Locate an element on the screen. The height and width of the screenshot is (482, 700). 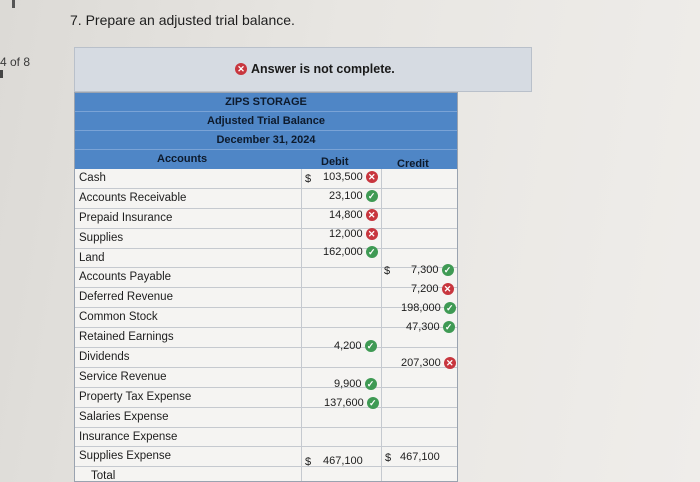
debit-cell: 137,600 ✓ is located at coordinates (351, 403).